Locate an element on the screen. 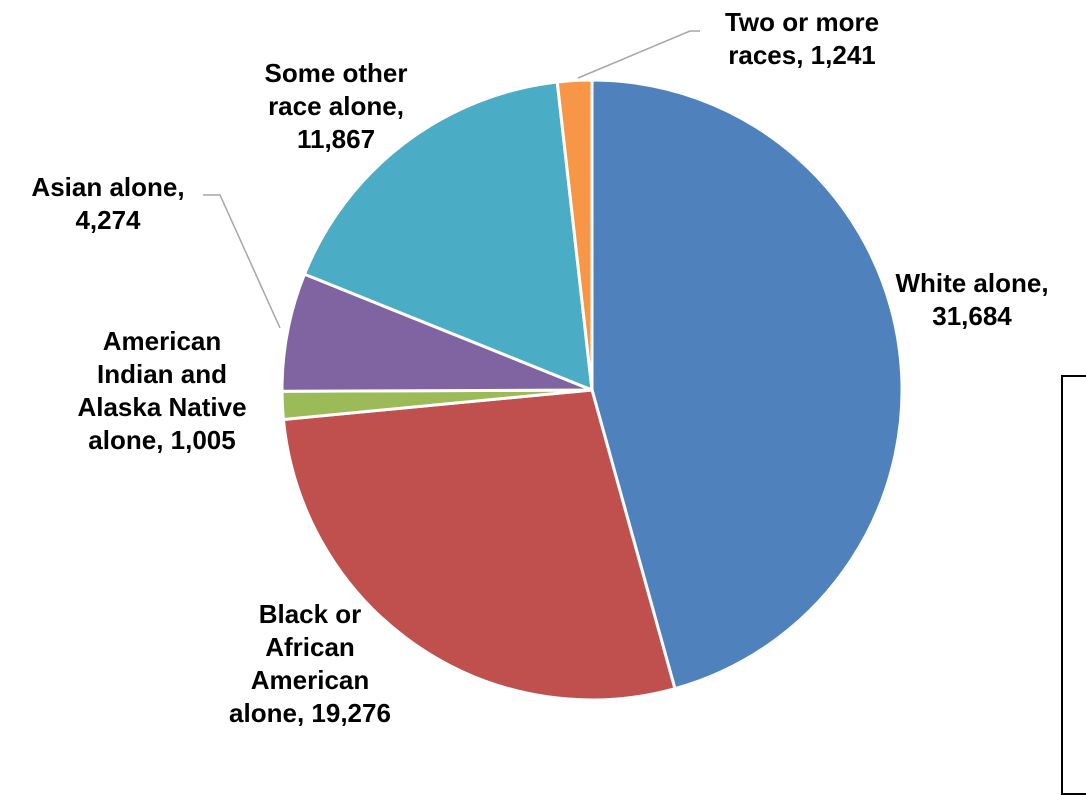  data-label-line: Alaska Native is located at coordinates (161, 407).